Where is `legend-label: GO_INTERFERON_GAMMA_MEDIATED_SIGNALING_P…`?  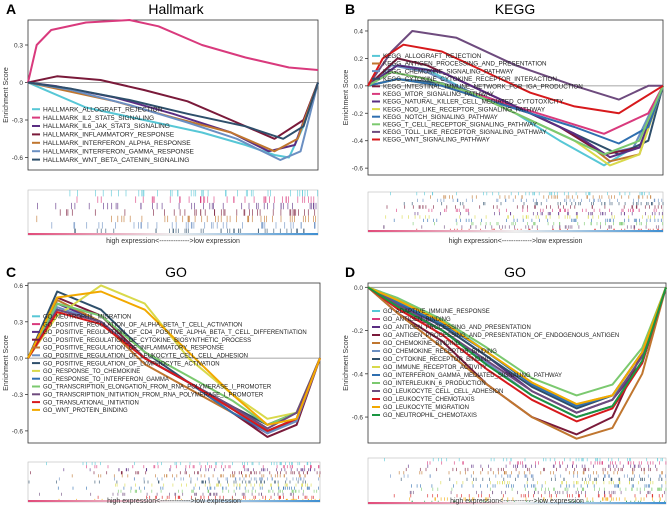
legend-label: GO_INTERFERON_GAMMA_MEDIATED_SIGNALING_P… is located at coordinates (472, 376).